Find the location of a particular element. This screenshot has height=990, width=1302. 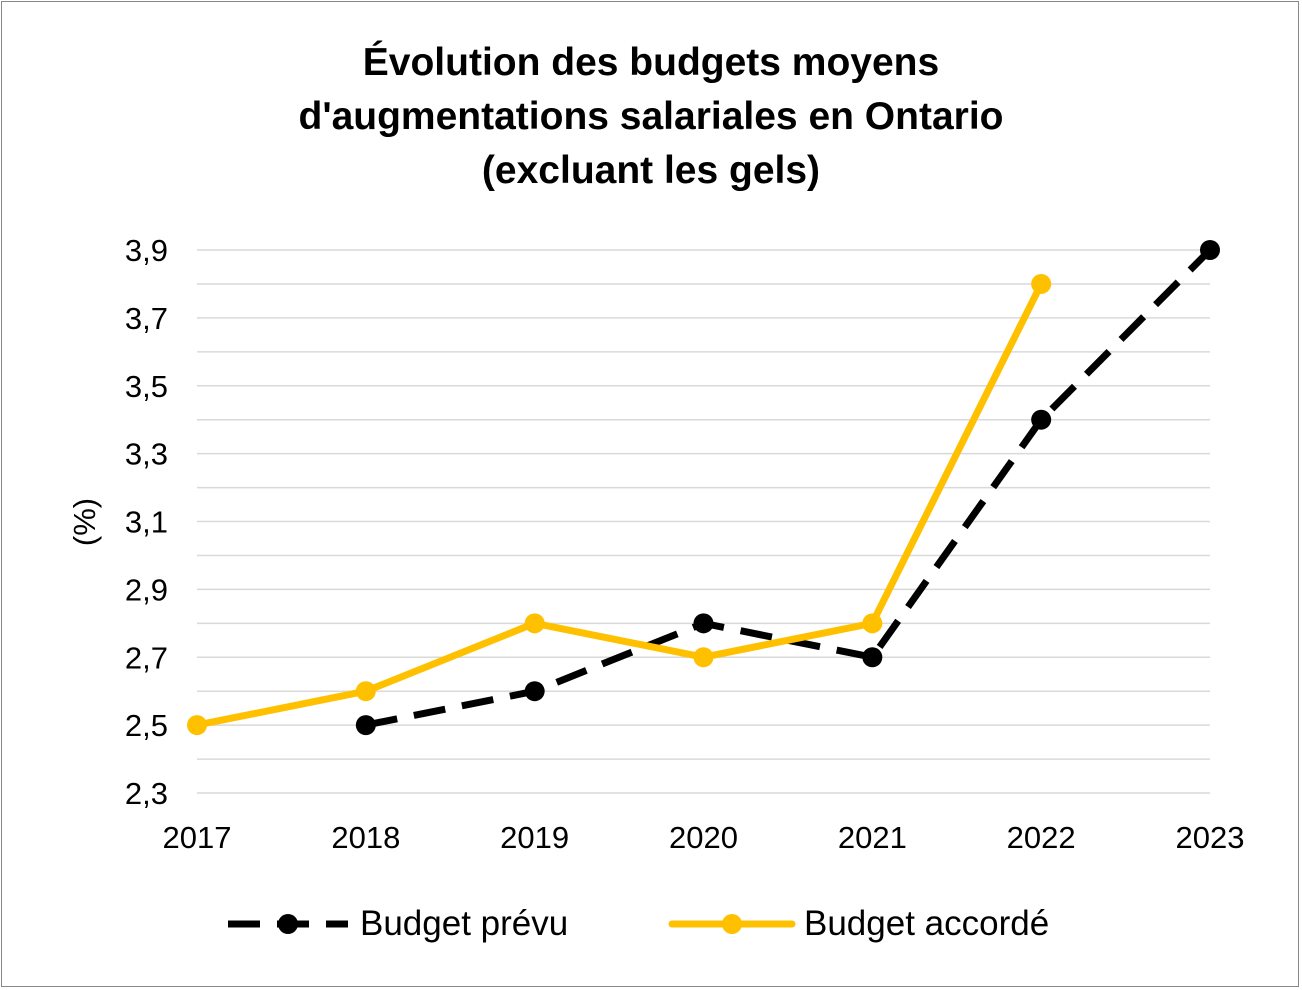

x-tick-label: 2020 is located at coordinates (703, 837).